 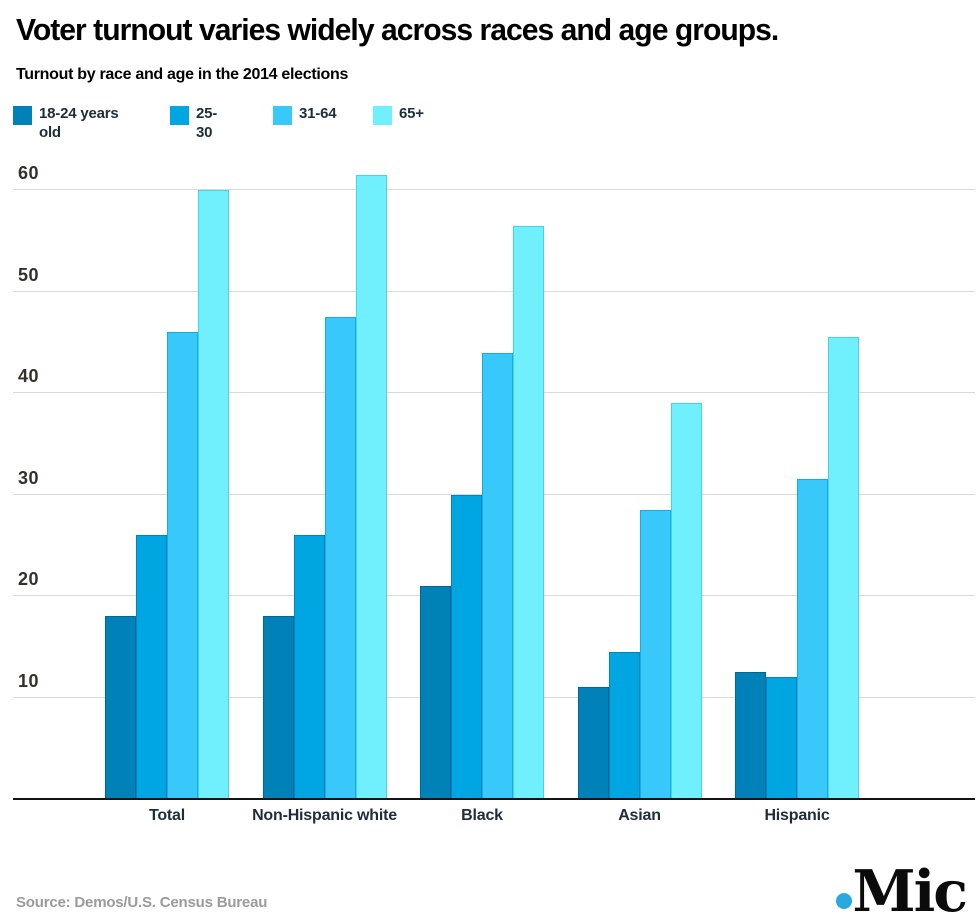 What do you see at coordinates (411, 113) in the screenshot?
I see `legend-label: 65+` at bounding box center [411, 113].